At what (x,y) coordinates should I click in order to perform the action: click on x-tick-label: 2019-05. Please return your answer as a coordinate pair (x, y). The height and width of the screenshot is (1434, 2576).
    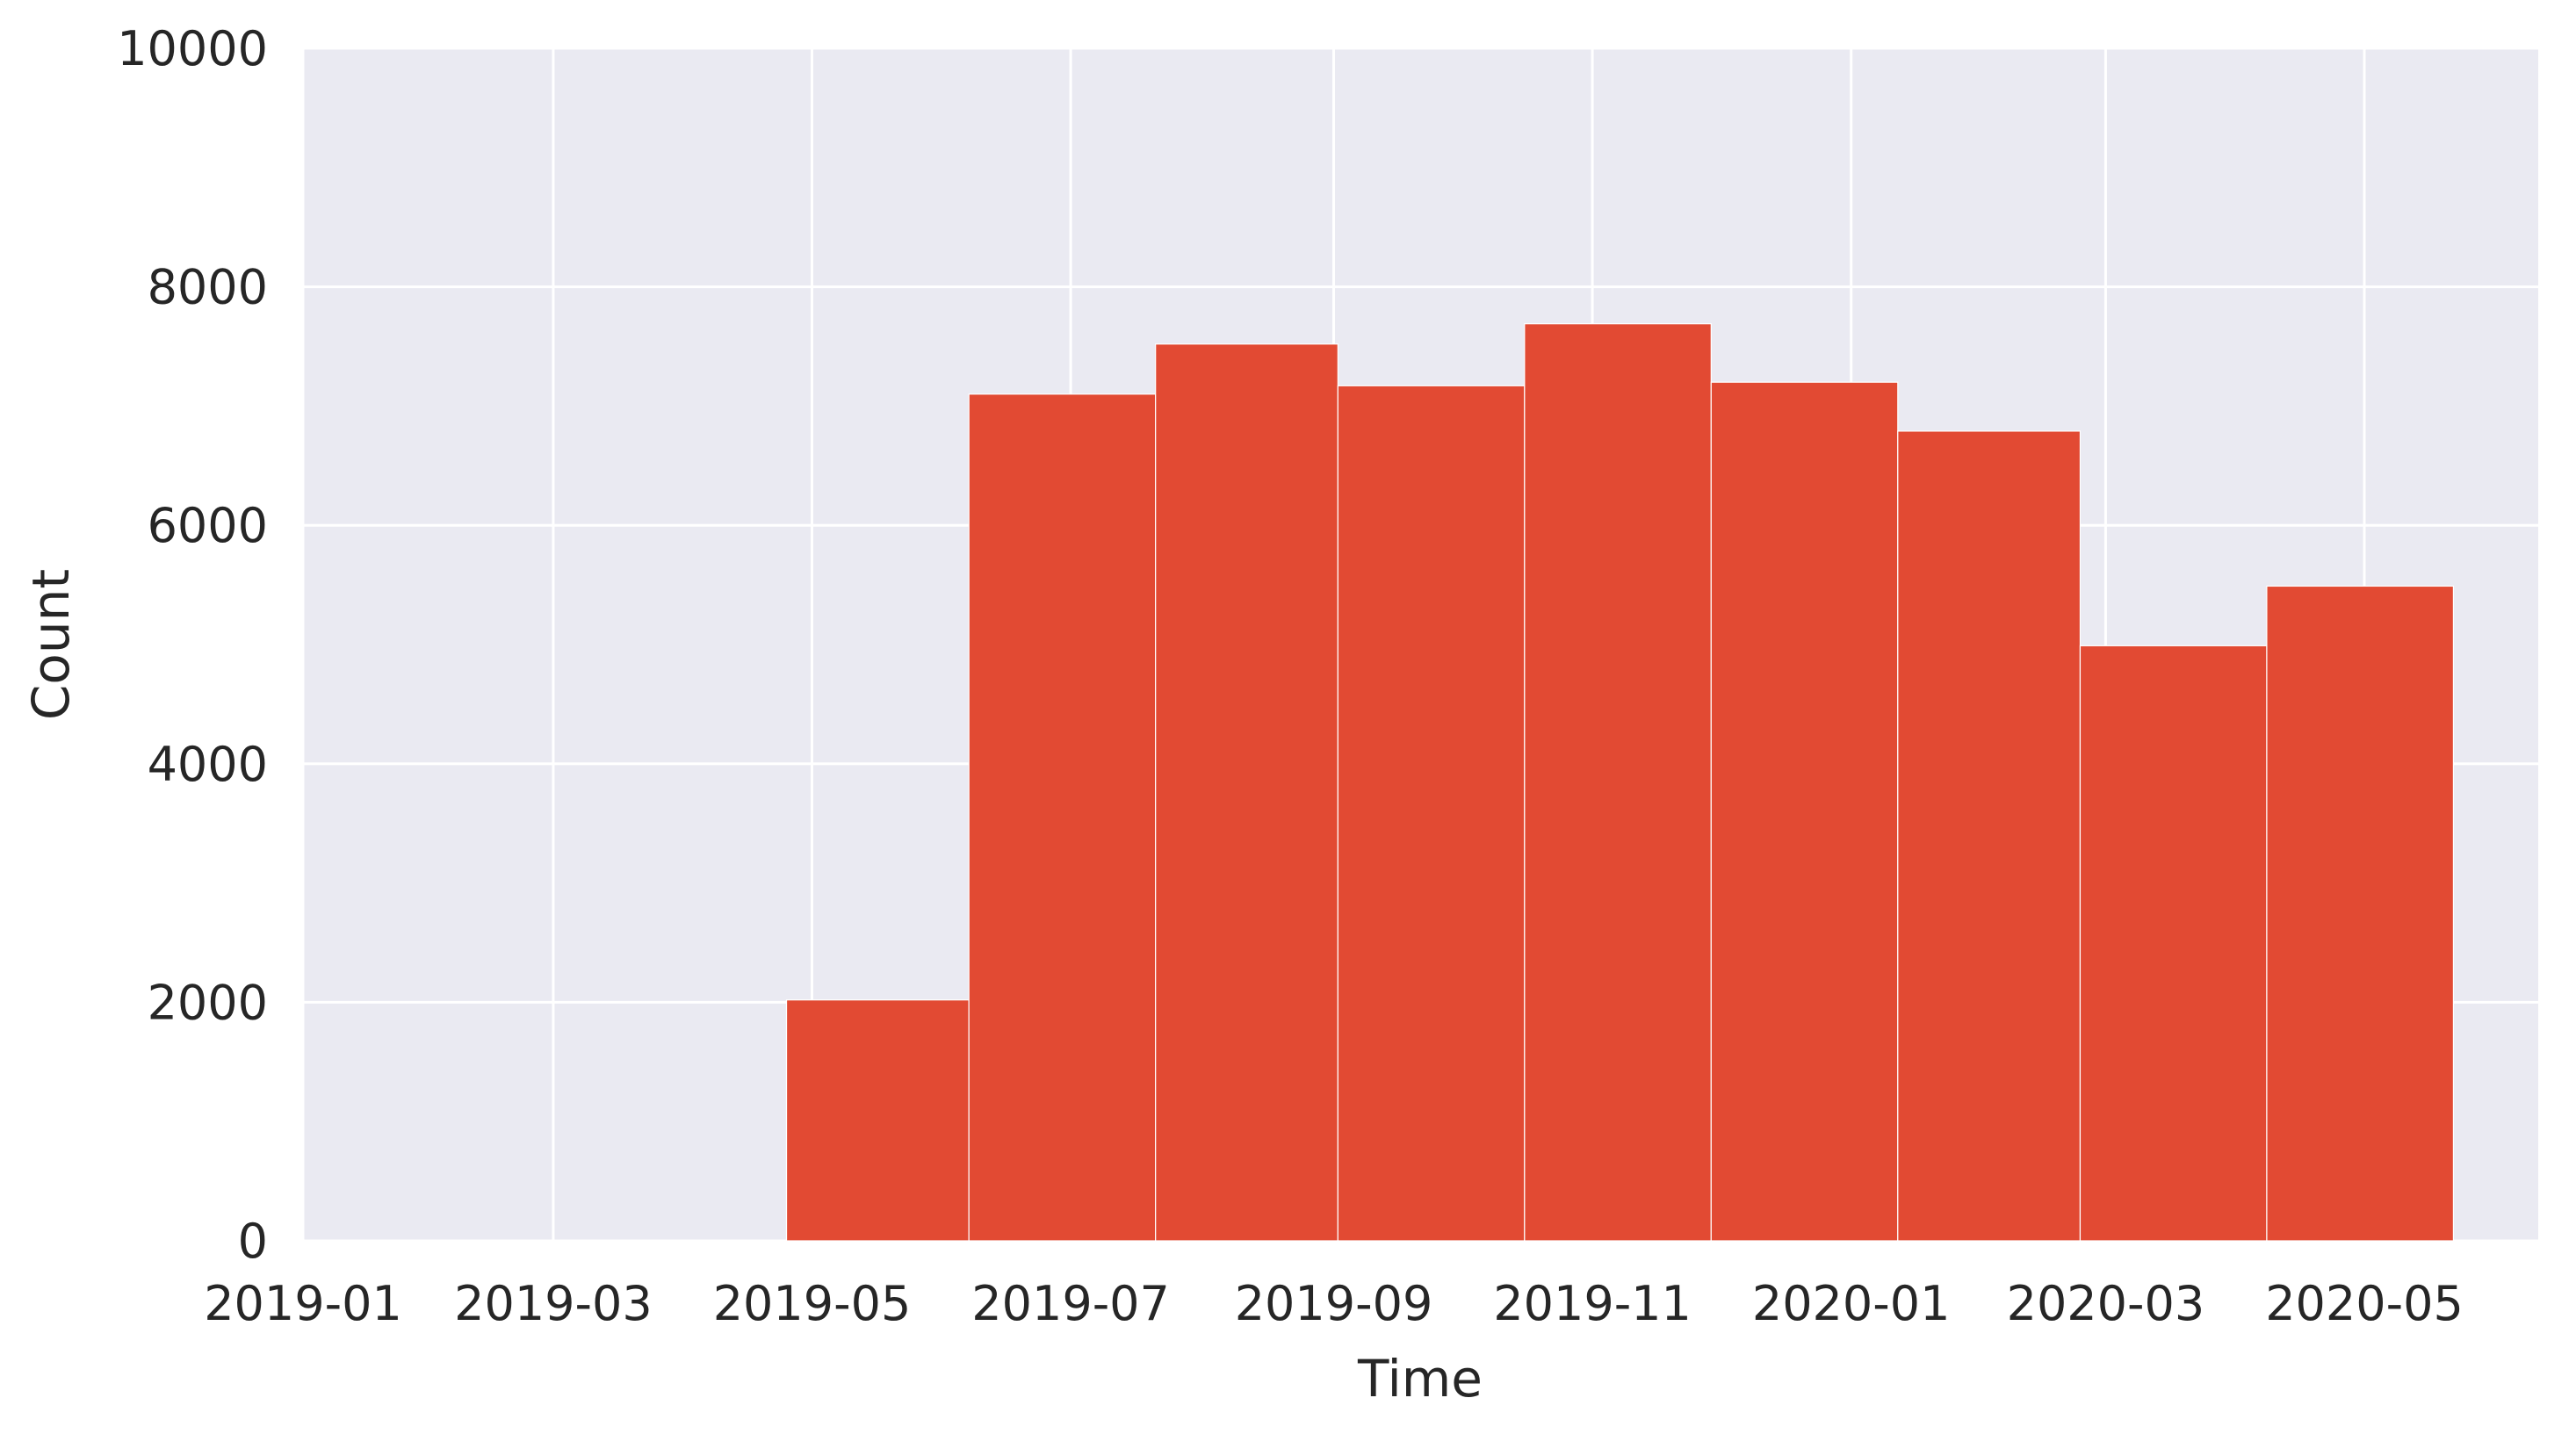
    Looking at the image, I should click on (812, 1303).